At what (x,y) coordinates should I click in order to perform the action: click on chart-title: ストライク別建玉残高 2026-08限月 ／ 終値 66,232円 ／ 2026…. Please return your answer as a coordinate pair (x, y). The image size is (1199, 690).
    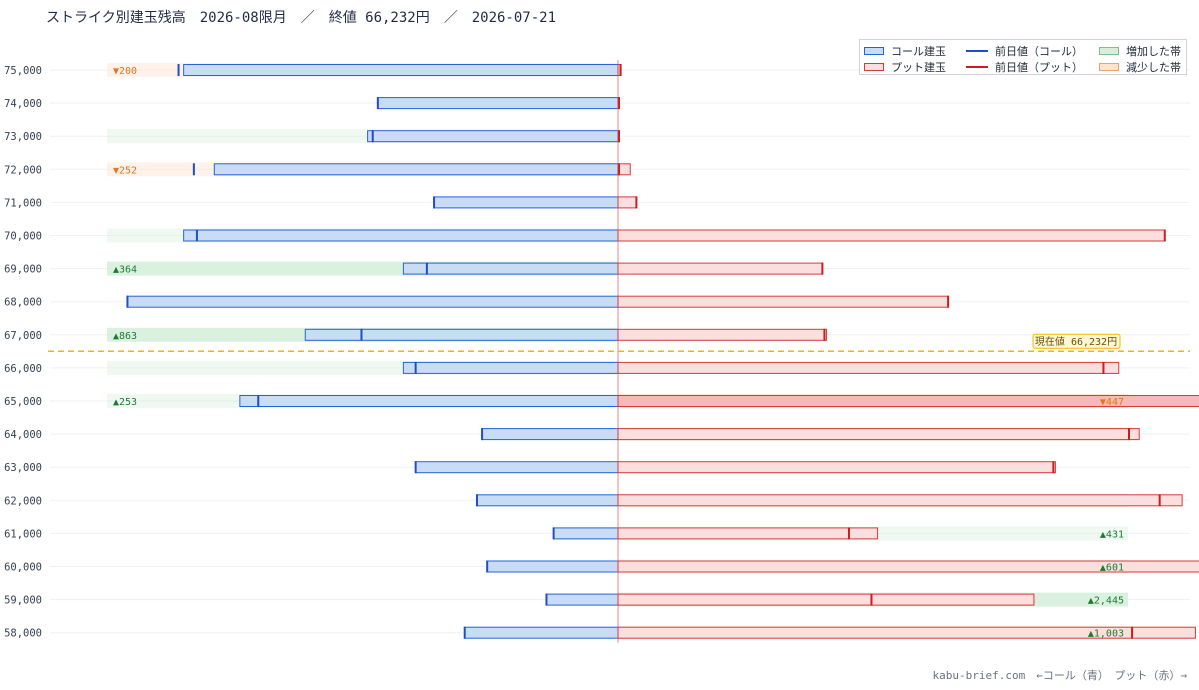
    Looking at the image, I should click on (301, 18).